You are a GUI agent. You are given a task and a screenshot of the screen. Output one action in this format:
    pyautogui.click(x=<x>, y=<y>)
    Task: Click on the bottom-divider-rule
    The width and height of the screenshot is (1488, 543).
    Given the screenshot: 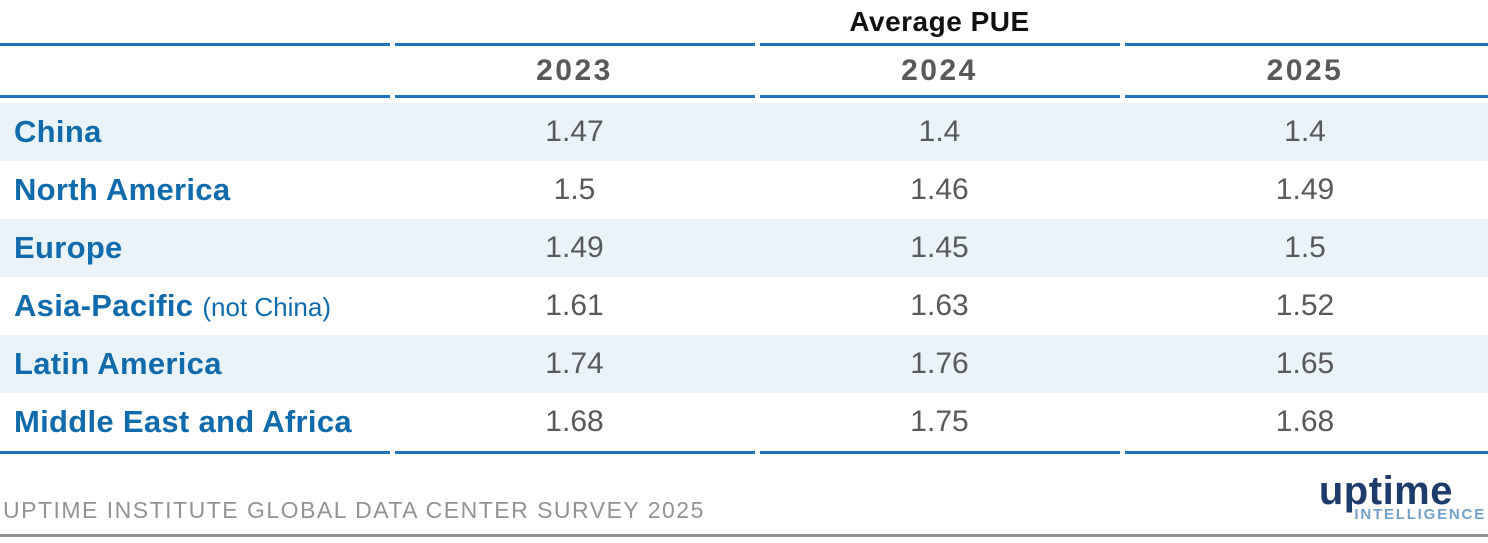 What is the action you would take?
    pyautogui.click(x=744, y=535)
    